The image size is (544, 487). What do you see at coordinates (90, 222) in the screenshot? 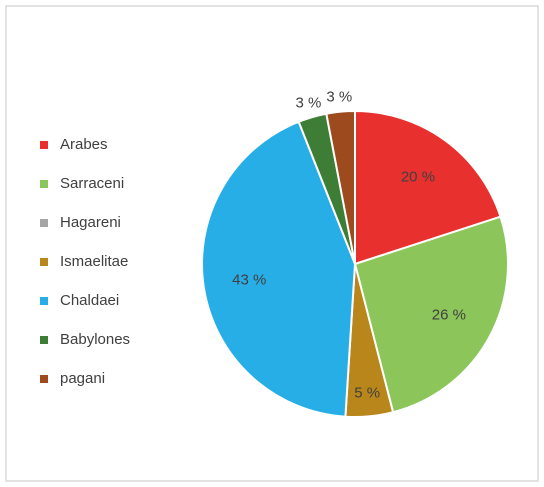
I see `legend-label: Hagareni` at bounding box center [90, 222].